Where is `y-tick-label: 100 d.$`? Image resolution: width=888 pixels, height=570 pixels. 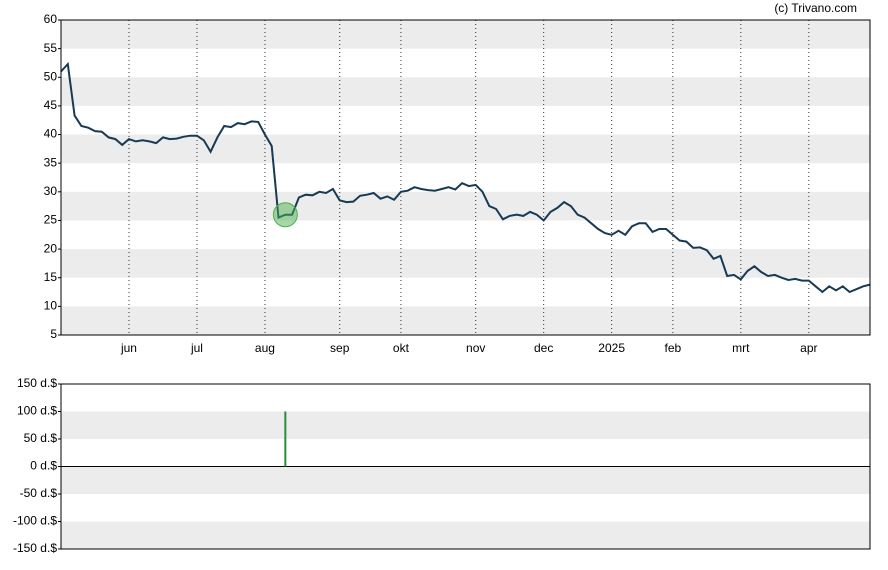
y-tick-label: 100 d.$ is located at coordinates (37, 411).